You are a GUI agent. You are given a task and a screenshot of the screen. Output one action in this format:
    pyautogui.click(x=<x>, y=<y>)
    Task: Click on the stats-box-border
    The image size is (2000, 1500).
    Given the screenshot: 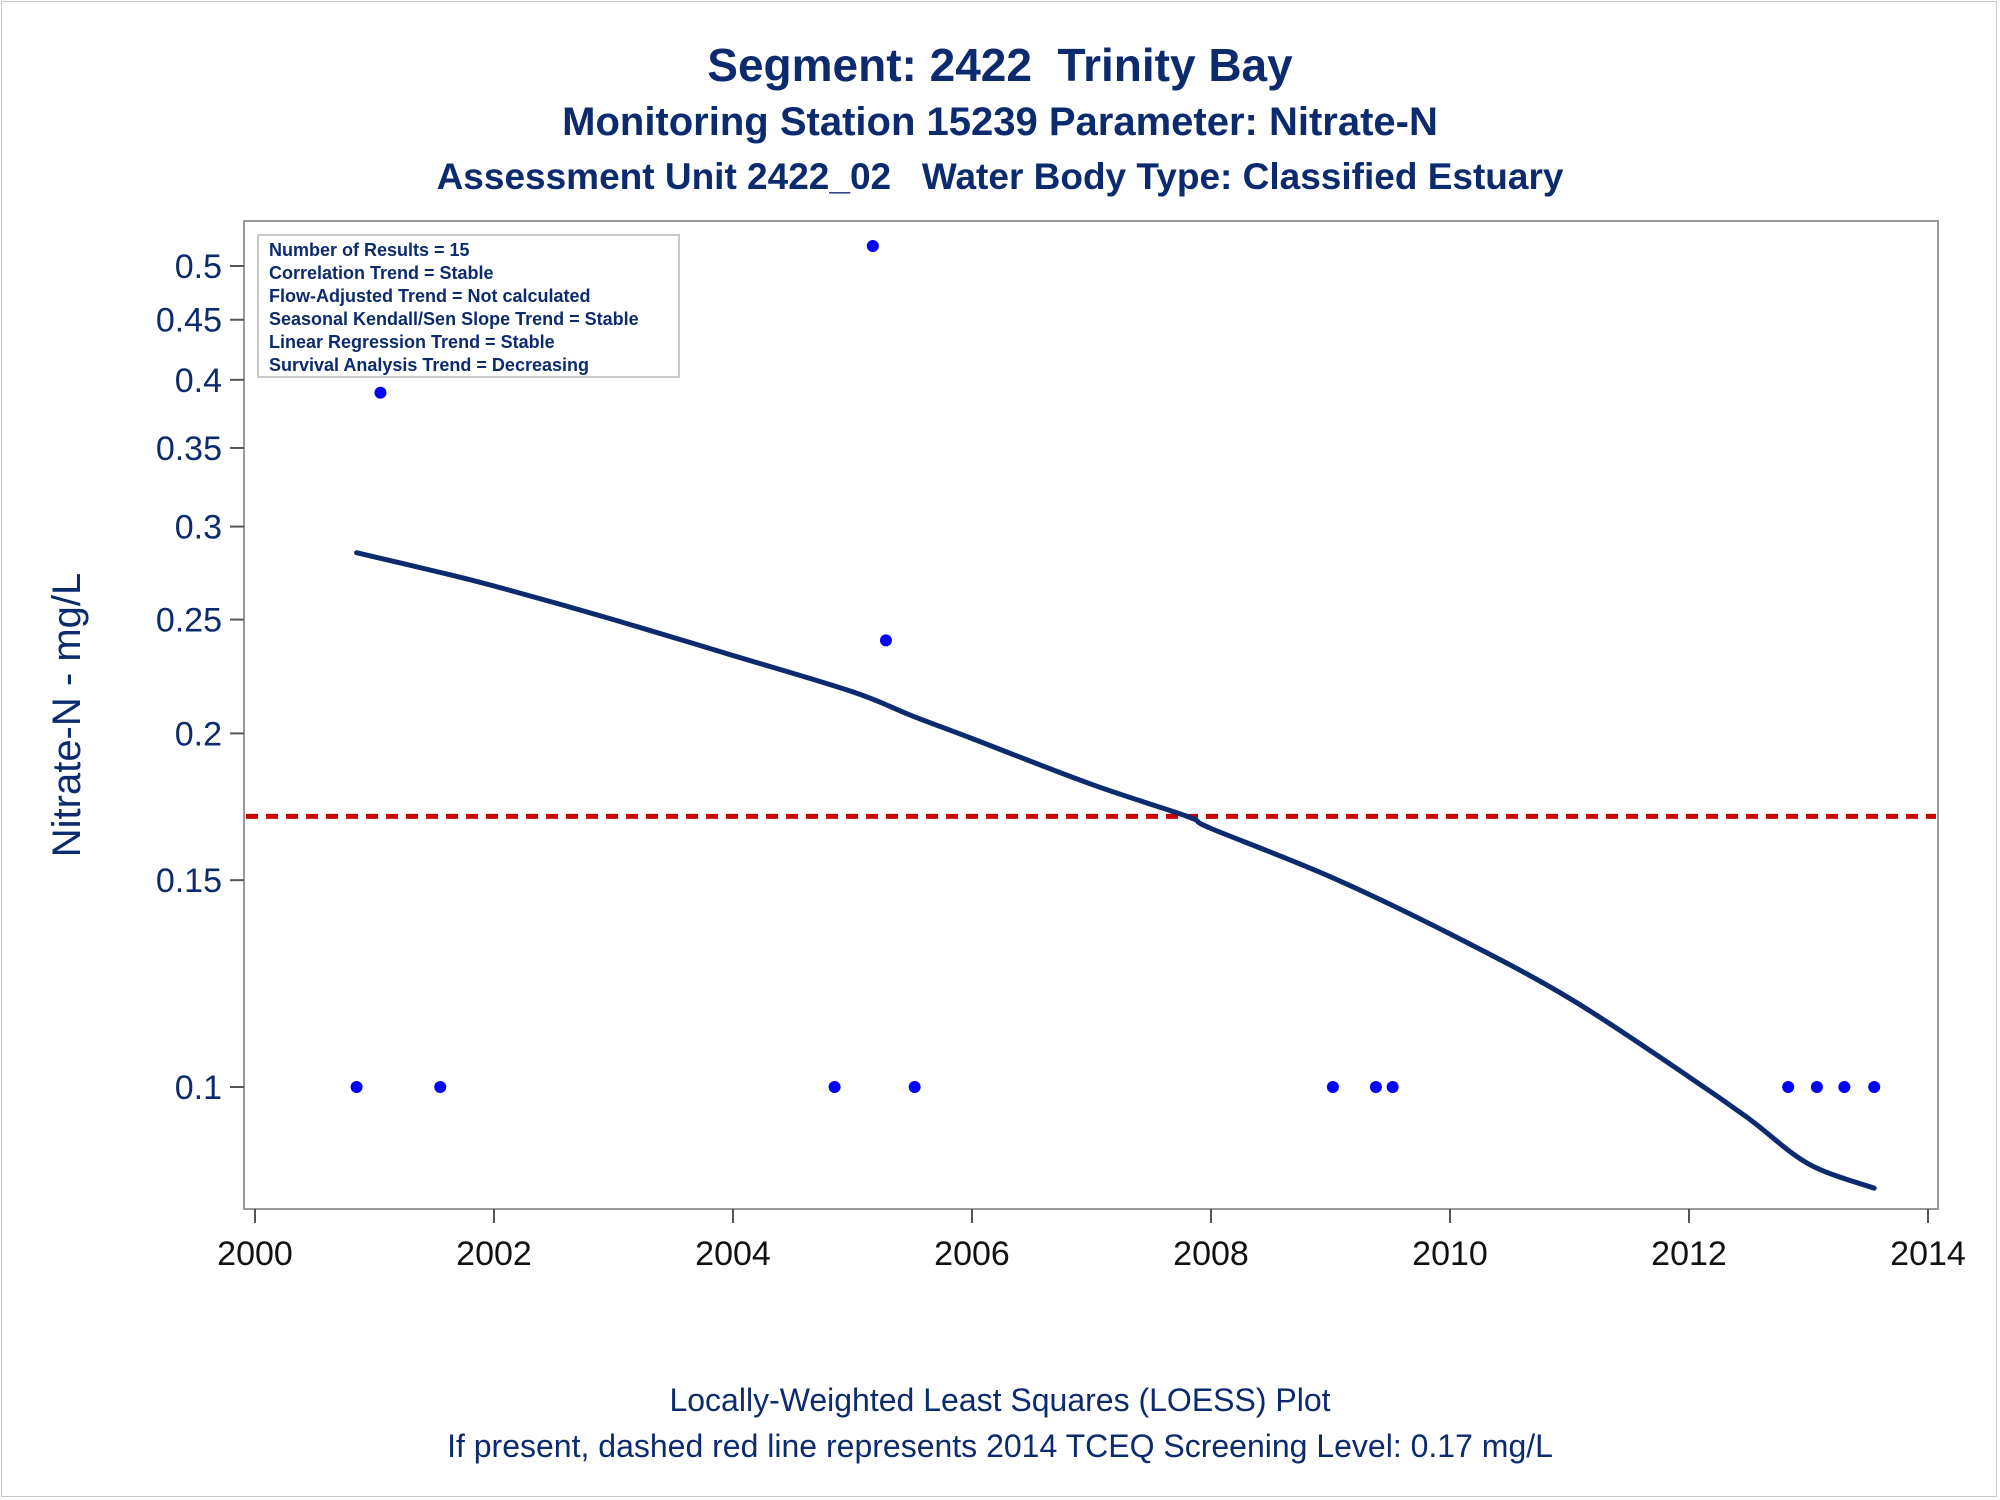 What is the action you would take?
    pyautogui.click(x=468, y=306)
    